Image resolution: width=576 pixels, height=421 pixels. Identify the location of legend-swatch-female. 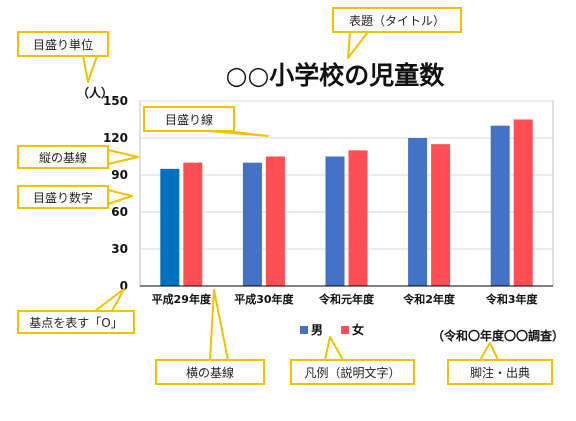
(345, 329).